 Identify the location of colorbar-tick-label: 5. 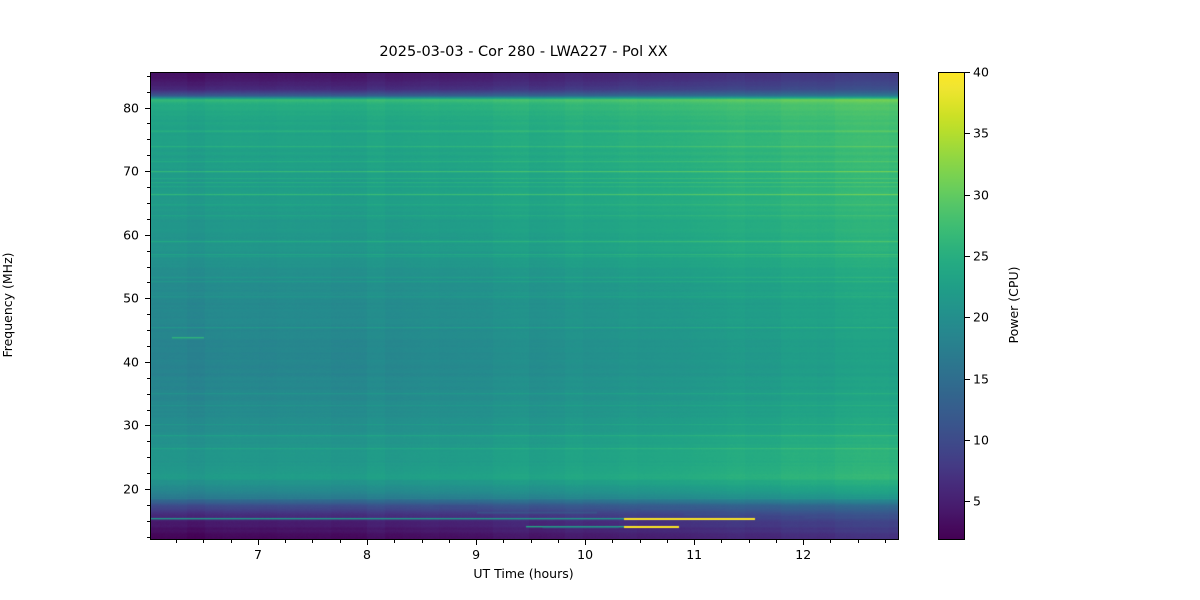
(977, 501).